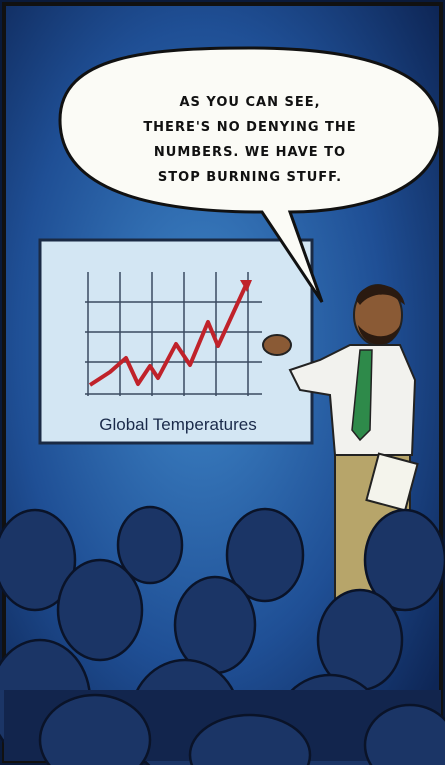 Image resolution: width=445 pixels, height=765 pixels. Describe the element at coordinates (249, 102) in the screenshot. I see `speech-line: AS YOU CAN SEE,` at that location.